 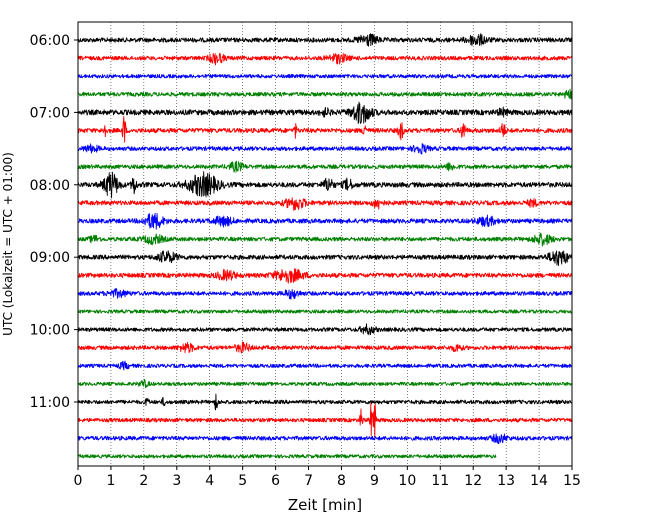 What do you see at coordinates (539, 481) in the screenshot?
I see `x-tick-label: 14` at bounding box center [539, 481].